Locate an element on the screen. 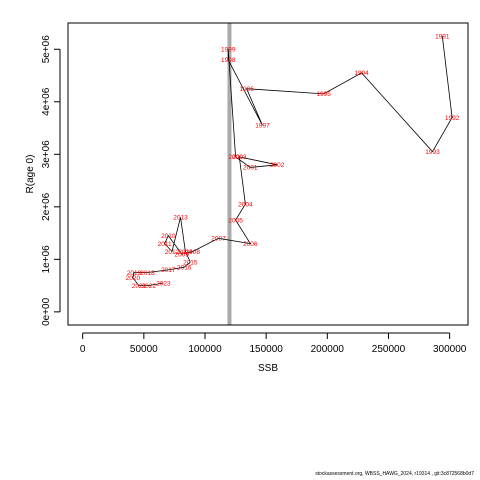  point-label-2007: 2007 is located at coordinates (218, 239).